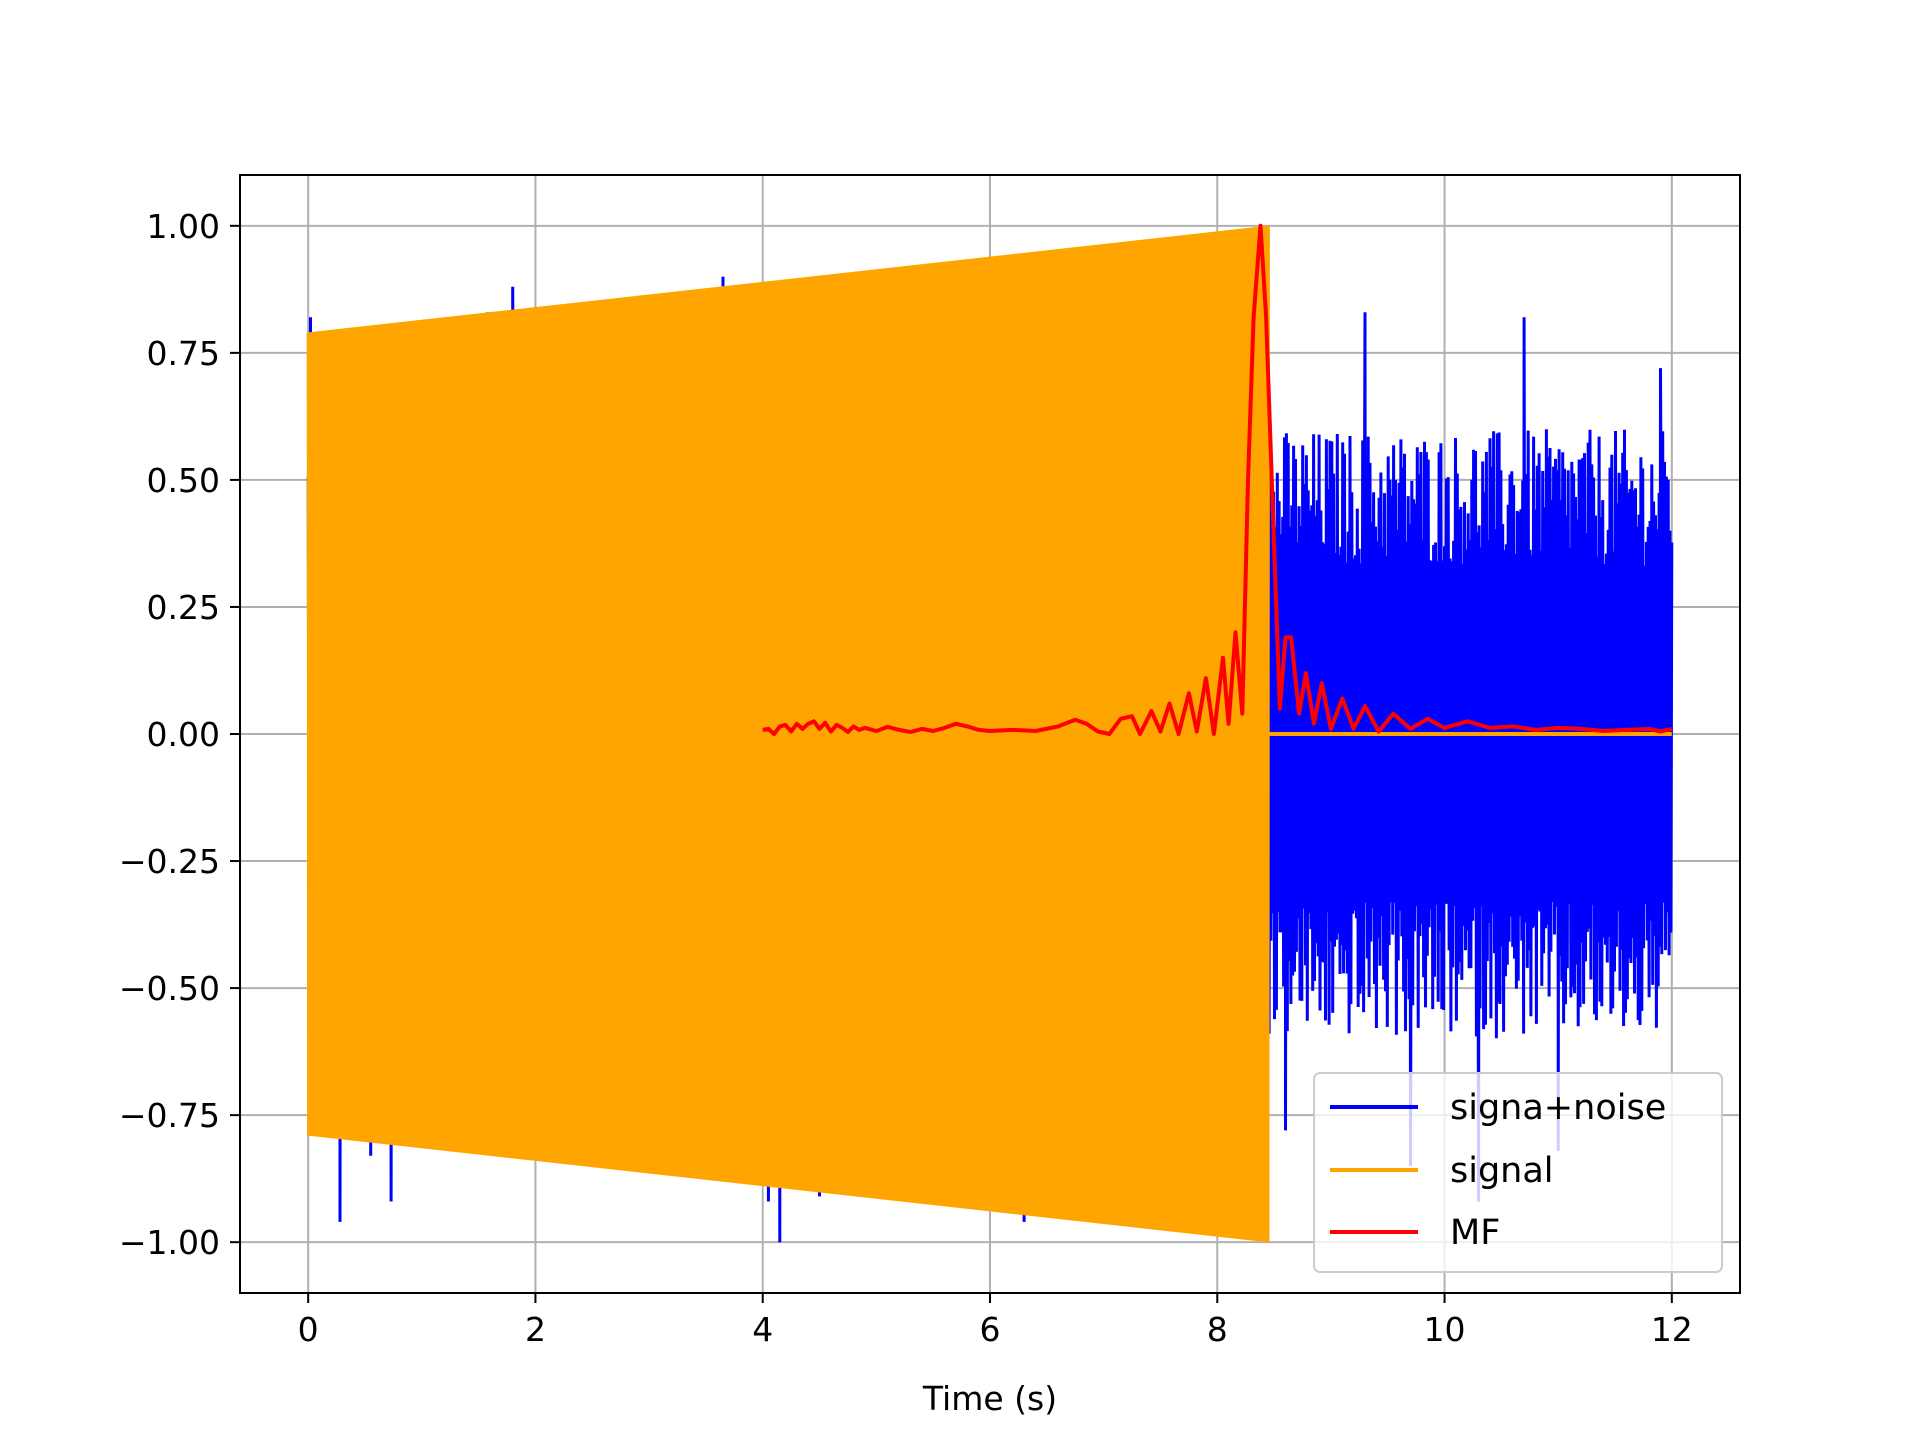 The width and height of the screenshot is (1920, 1440). What do you see at coordinates (1672, 1329) in the screenshot?
I see `x-tick-label-12: 12` at bounding box center [1672, 1329].